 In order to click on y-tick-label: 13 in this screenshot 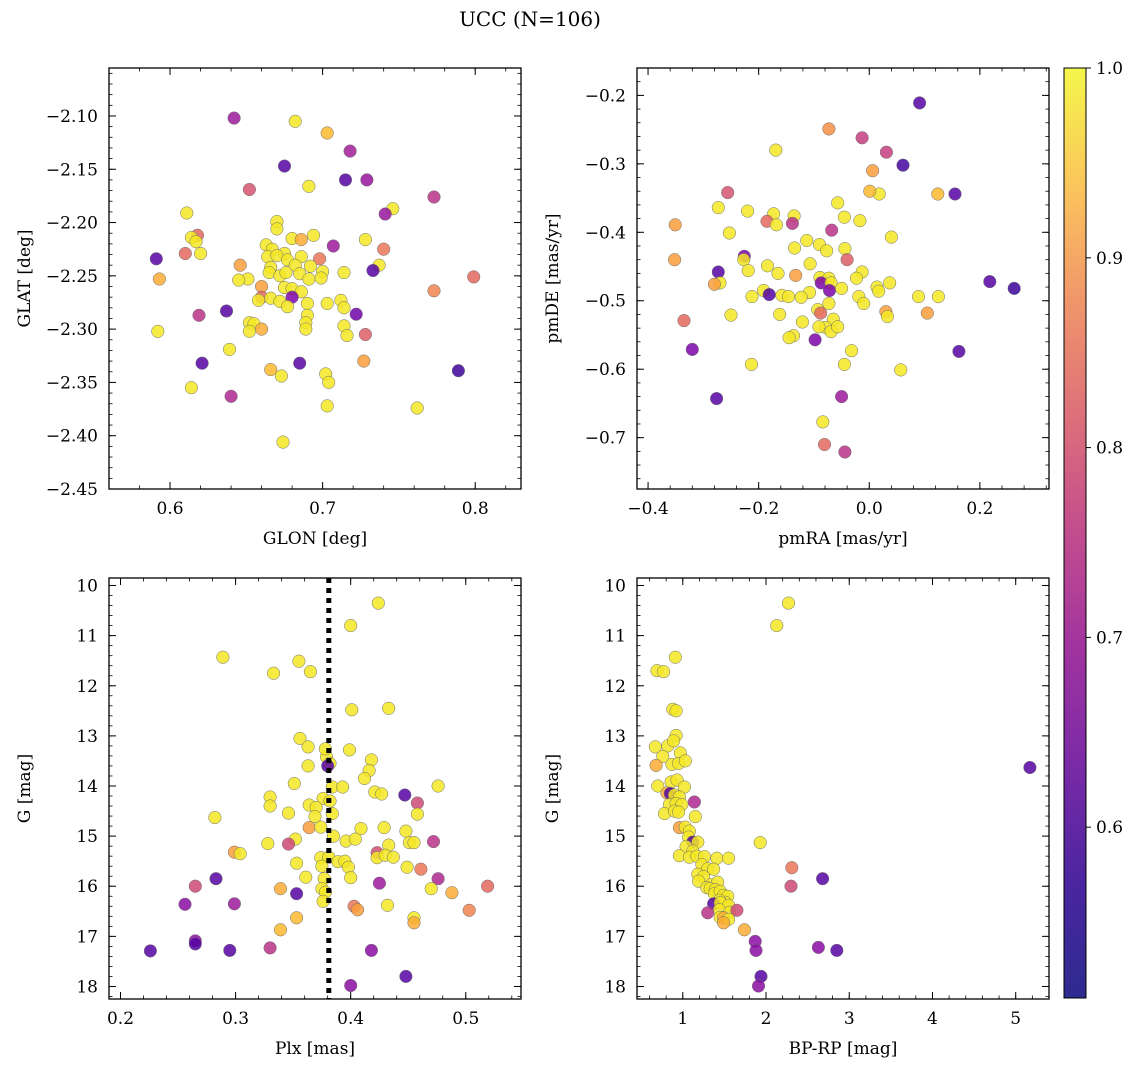, I will do `click(615, 737)`.